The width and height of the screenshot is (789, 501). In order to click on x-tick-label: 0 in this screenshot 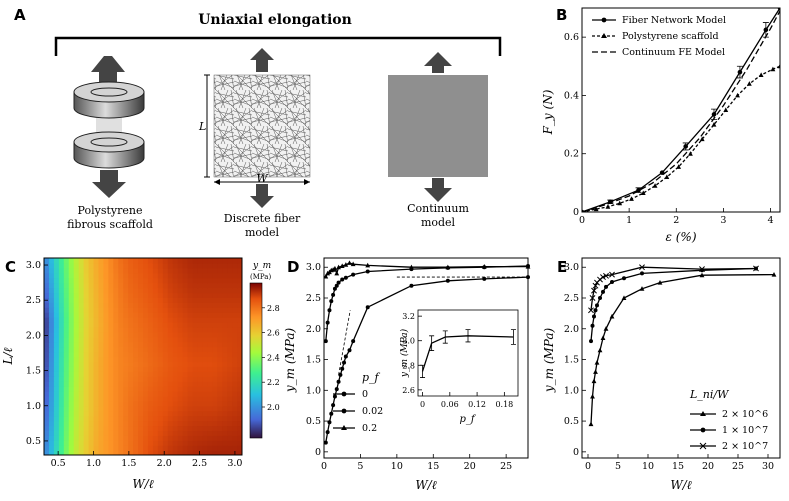, I will do `click(582, 220)`.